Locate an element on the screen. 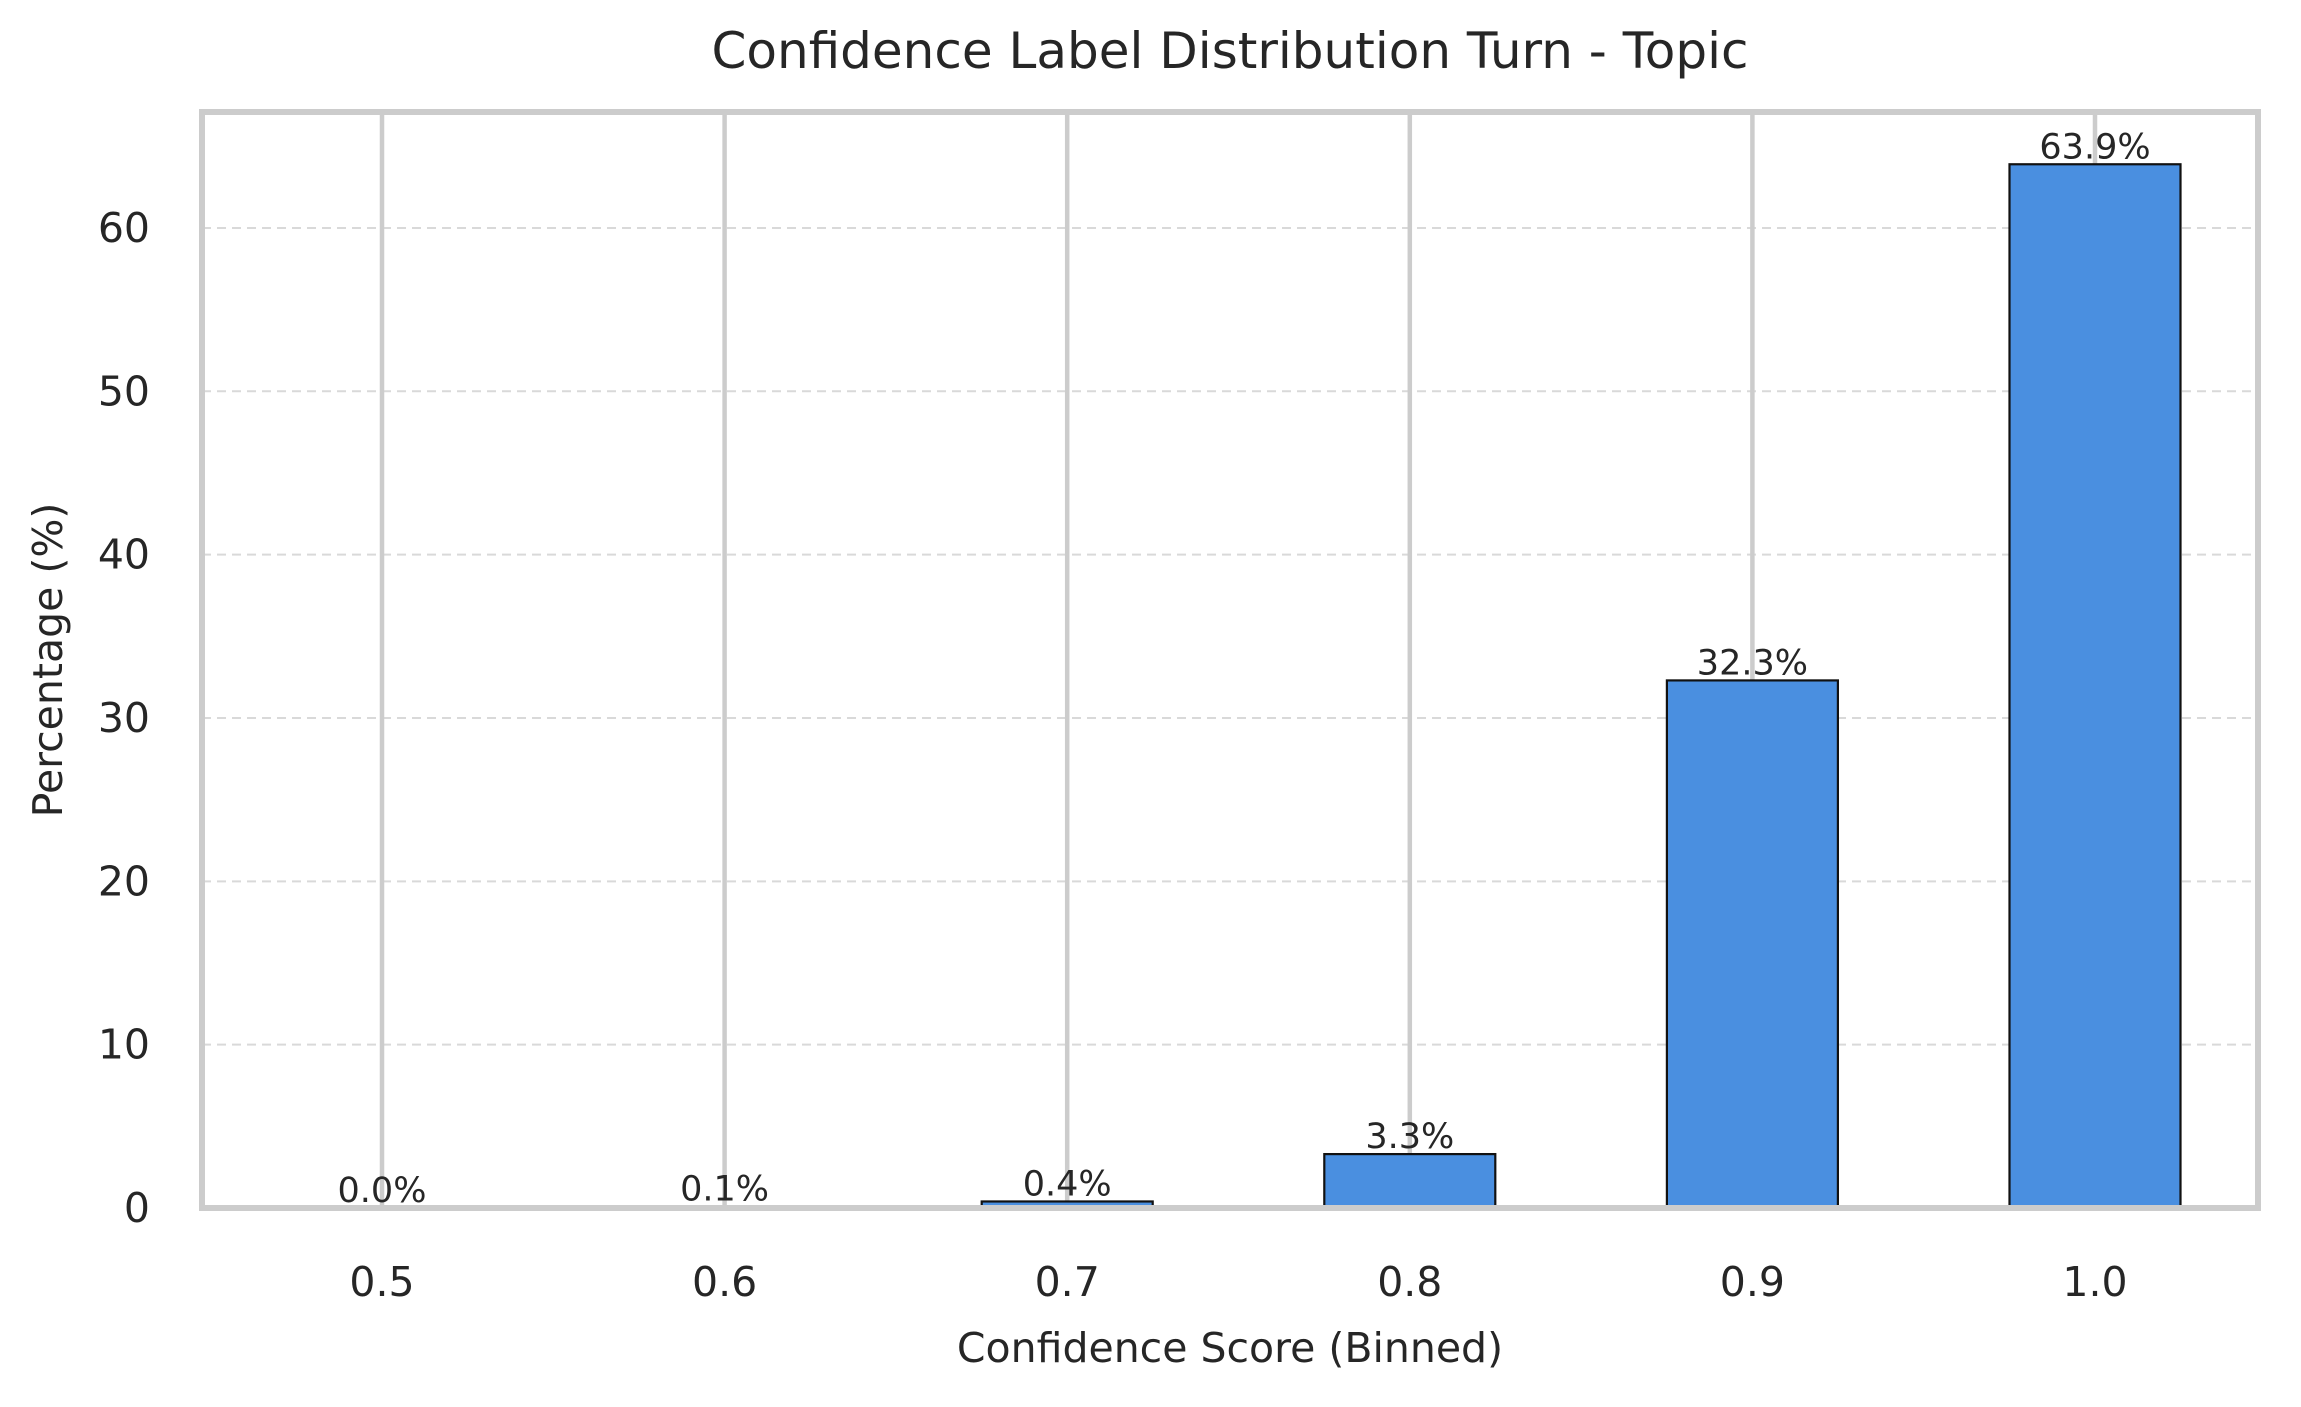 The image size is (2301, 1407). y-tick-label: 60 is located at coordinates (124, 228).